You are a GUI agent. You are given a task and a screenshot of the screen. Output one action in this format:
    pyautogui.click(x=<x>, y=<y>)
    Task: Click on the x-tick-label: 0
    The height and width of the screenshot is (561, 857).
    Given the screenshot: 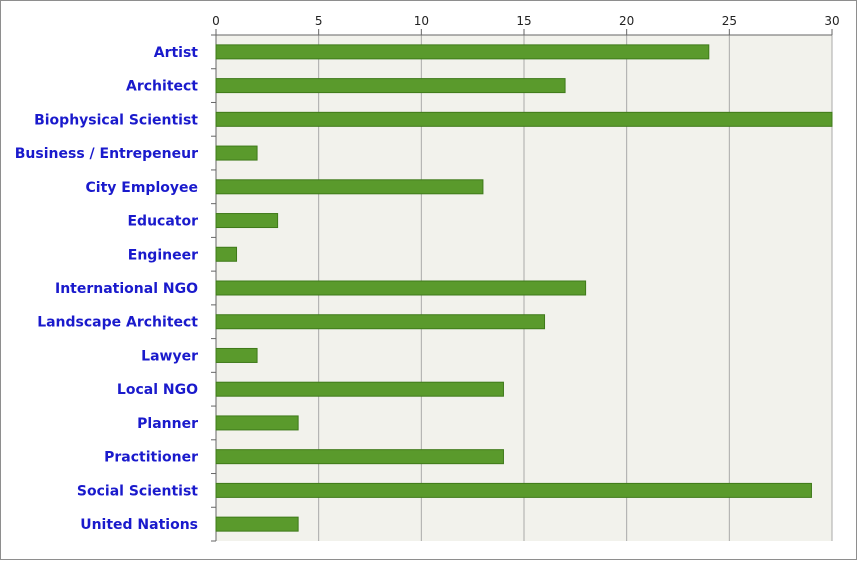 What is the action you would take?
    pyautogui.click(x=216, y=21)
    